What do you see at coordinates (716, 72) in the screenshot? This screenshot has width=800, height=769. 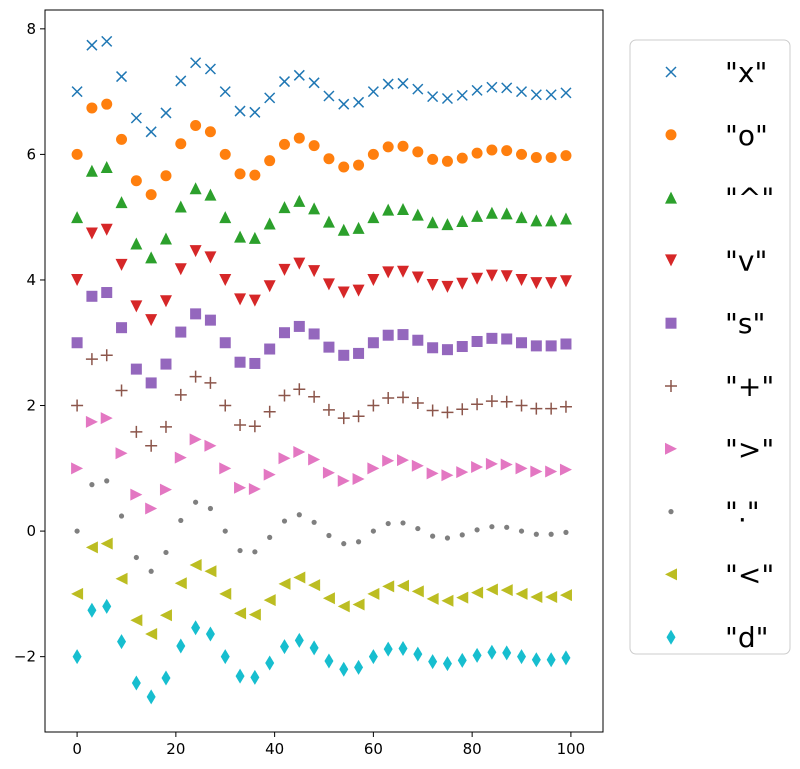 I see `legend-item: "x"` at bounding box center [716, 72].